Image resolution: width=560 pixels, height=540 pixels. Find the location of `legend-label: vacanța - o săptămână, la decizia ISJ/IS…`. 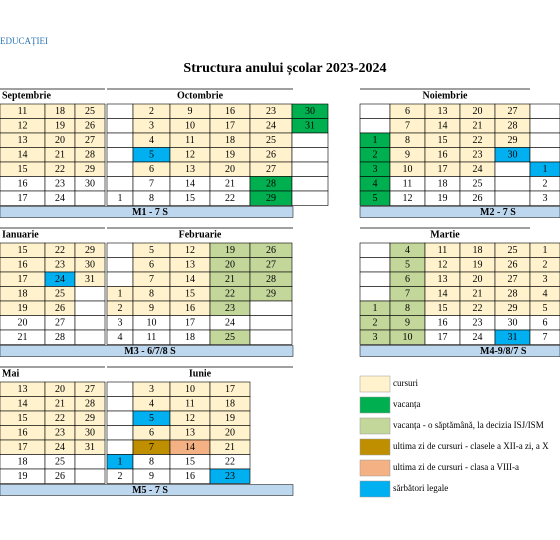

legend-label: vacanța - o săptămână, la decizia ISJ/IS… is located at coordinates (468, 425).